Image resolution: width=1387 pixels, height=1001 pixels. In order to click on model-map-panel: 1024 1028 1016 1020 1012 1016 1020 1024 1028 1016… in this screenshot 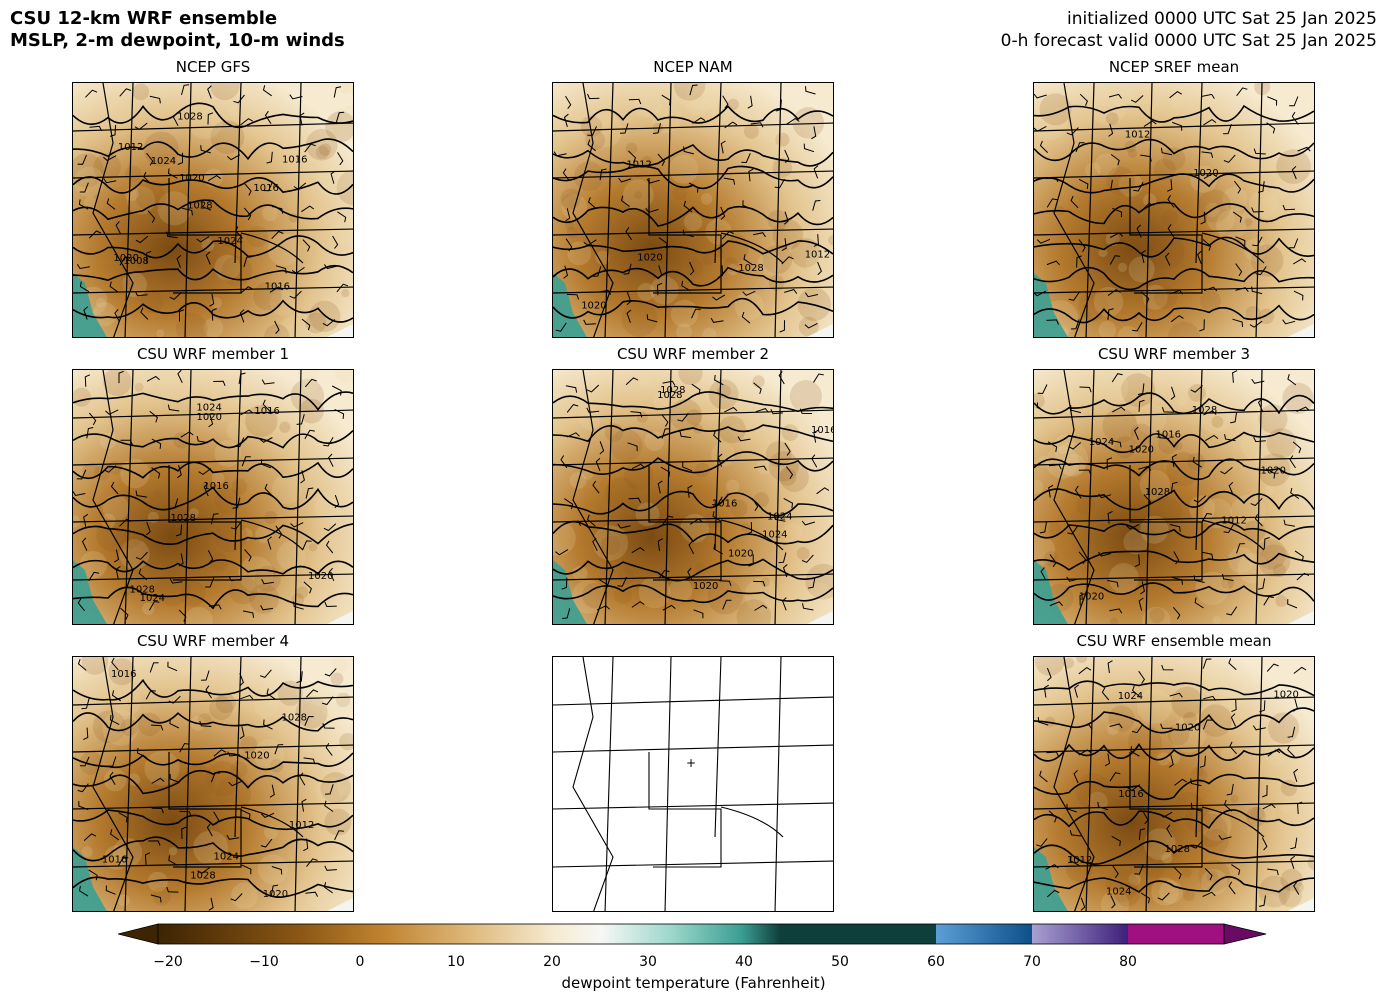, I will do `click(213, 210)`.